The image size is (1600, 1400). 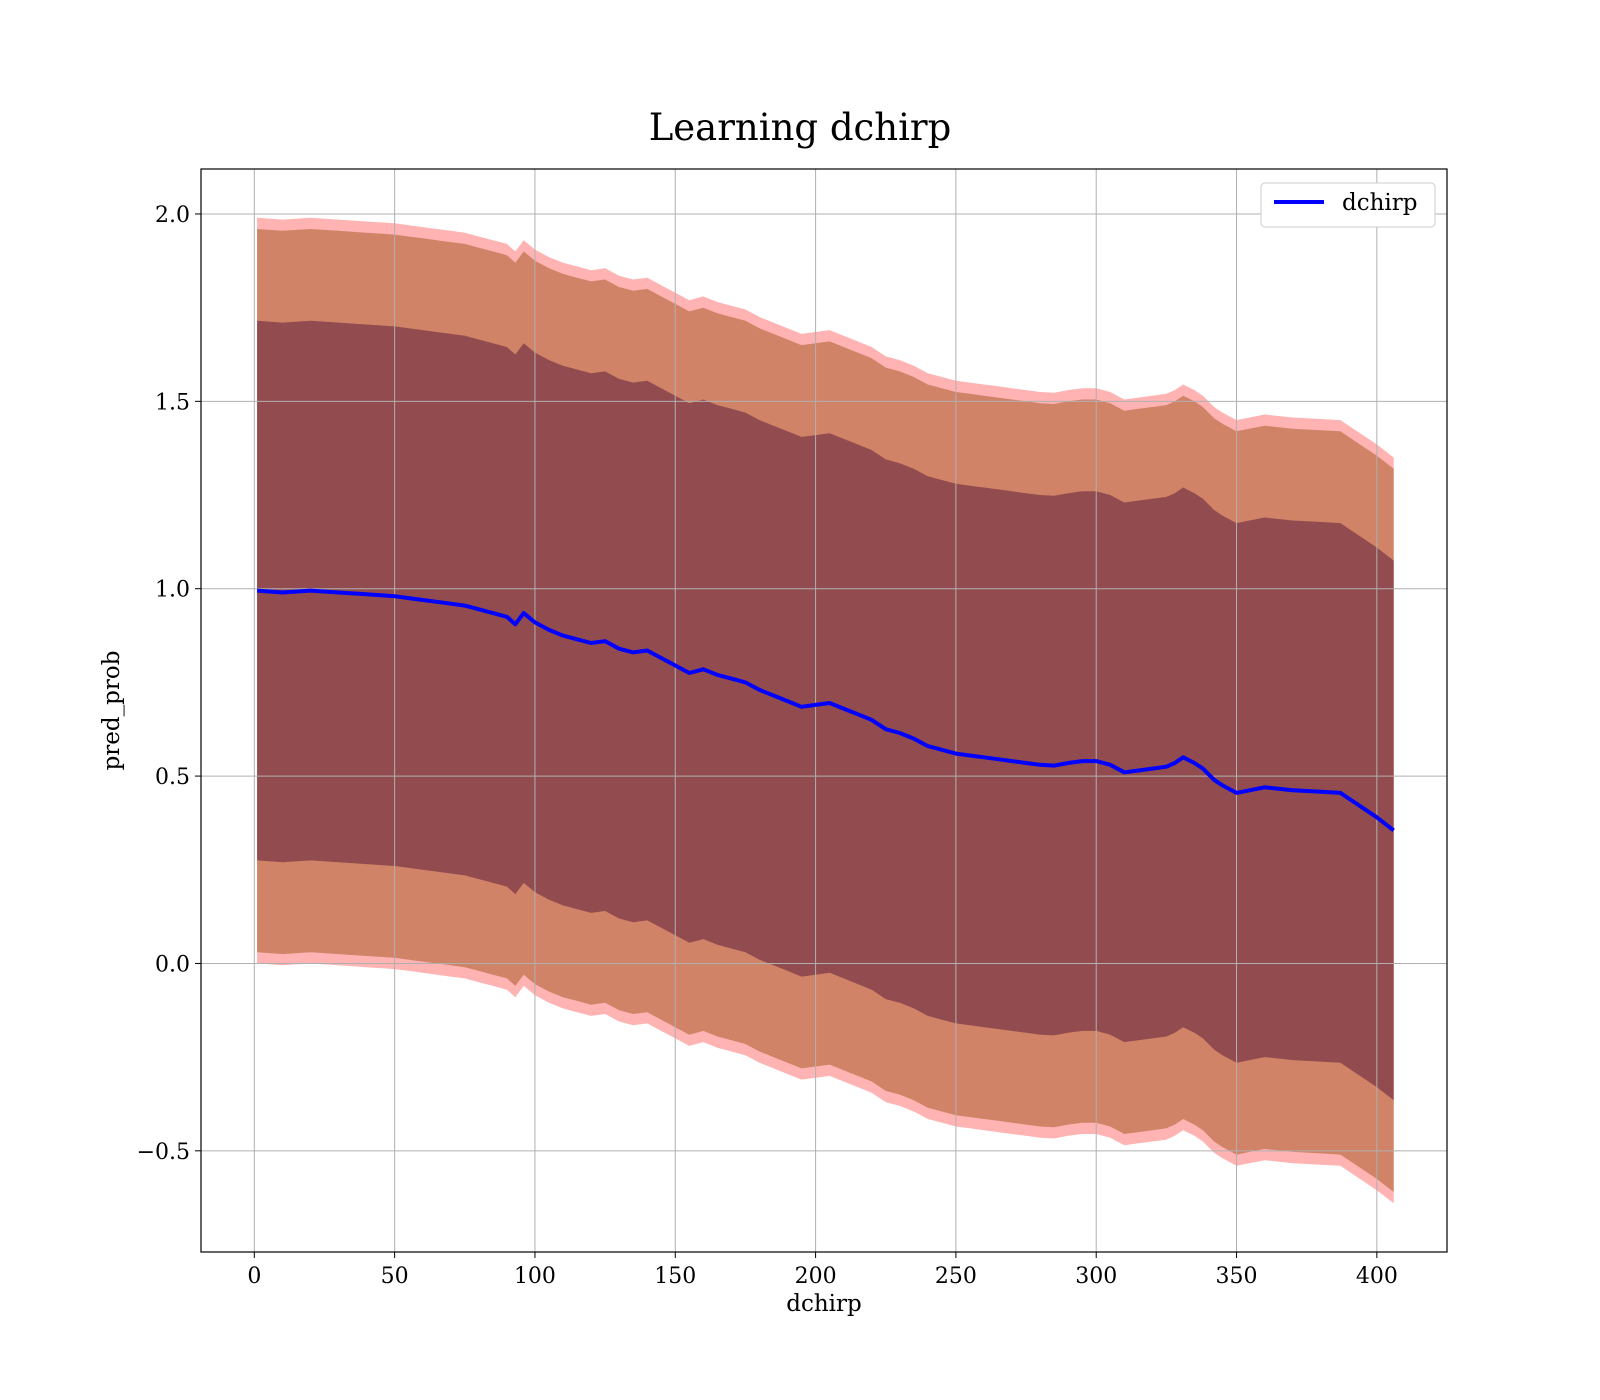 I want to click on x-tick-label: 0, so click(x=254, y=1276).